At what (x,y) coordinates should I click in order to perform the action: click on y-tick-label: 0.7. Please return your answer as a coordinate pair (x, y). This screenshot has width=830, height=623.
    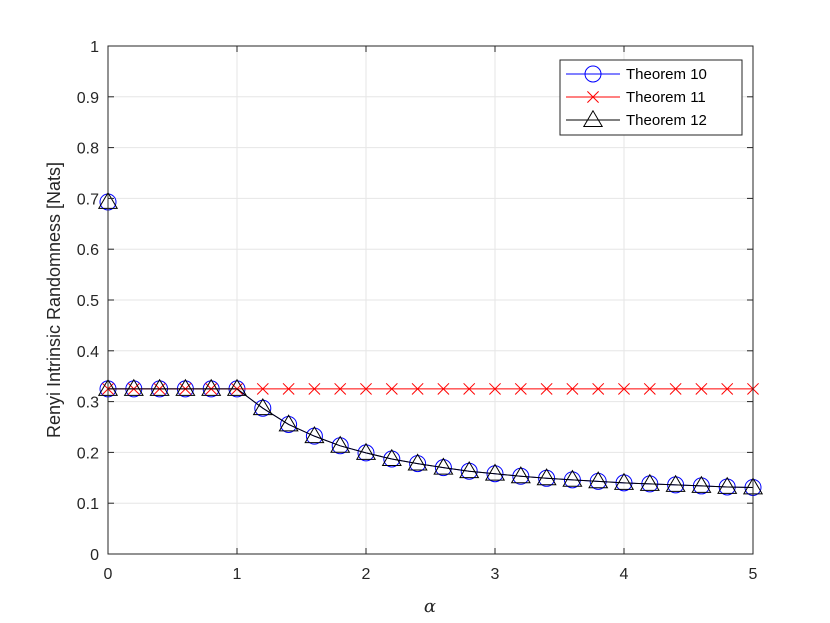
    Looking at the image, I should click on (88, 199).